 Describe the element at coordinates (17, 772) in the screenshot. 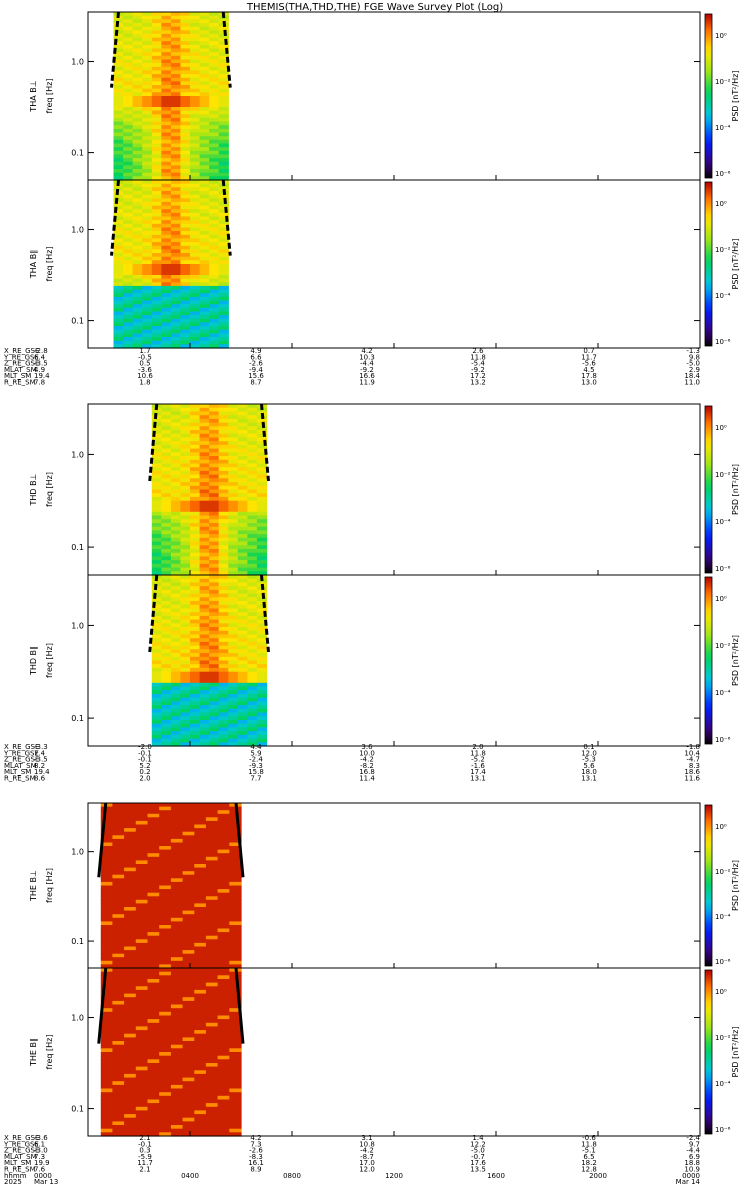

I see `ephem-row-label: MLT_SM` at that location.